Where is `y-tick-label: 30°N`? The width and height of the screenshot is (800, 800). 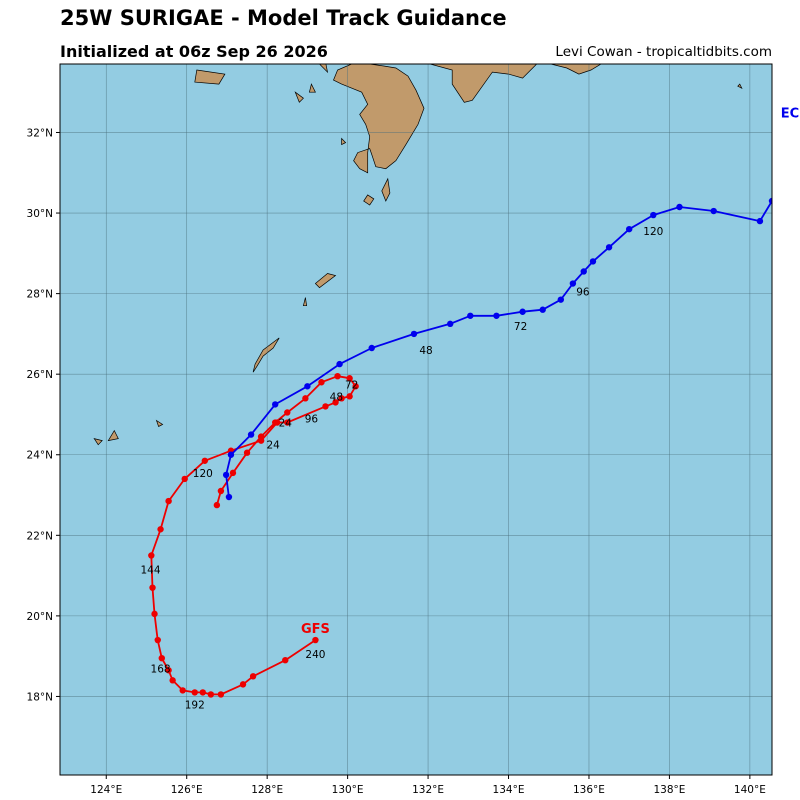
y-tick-label: 30°N is located at coordinates (40, 214).